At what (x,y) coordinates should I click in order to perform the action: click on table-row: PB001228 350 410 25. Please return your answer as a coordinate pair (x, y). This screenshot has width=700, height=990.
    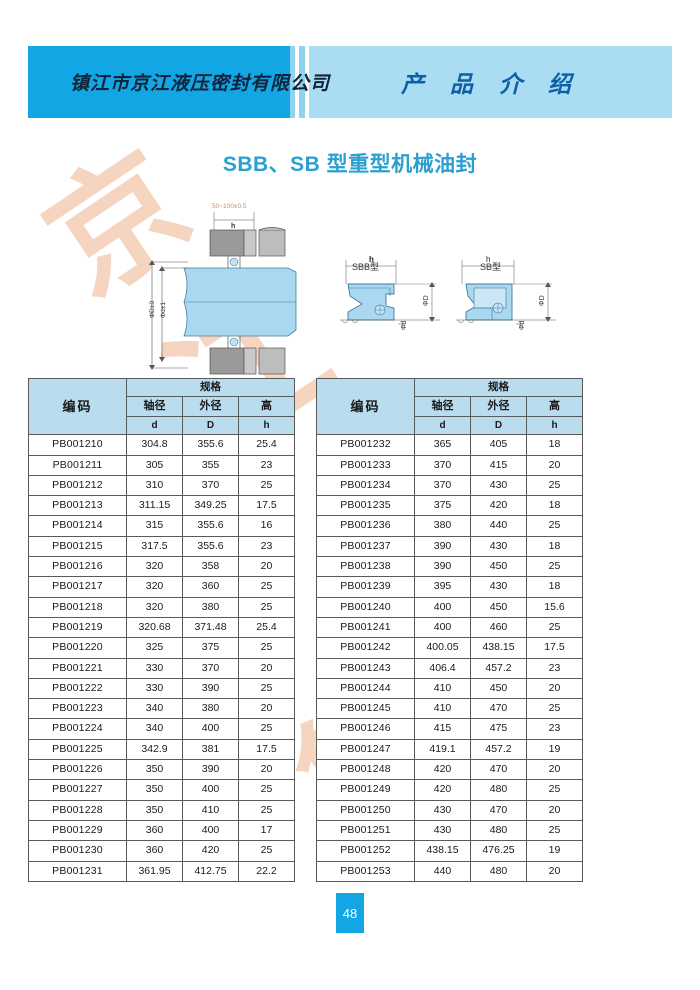
    Looking at the image, I should click on (162, 810).